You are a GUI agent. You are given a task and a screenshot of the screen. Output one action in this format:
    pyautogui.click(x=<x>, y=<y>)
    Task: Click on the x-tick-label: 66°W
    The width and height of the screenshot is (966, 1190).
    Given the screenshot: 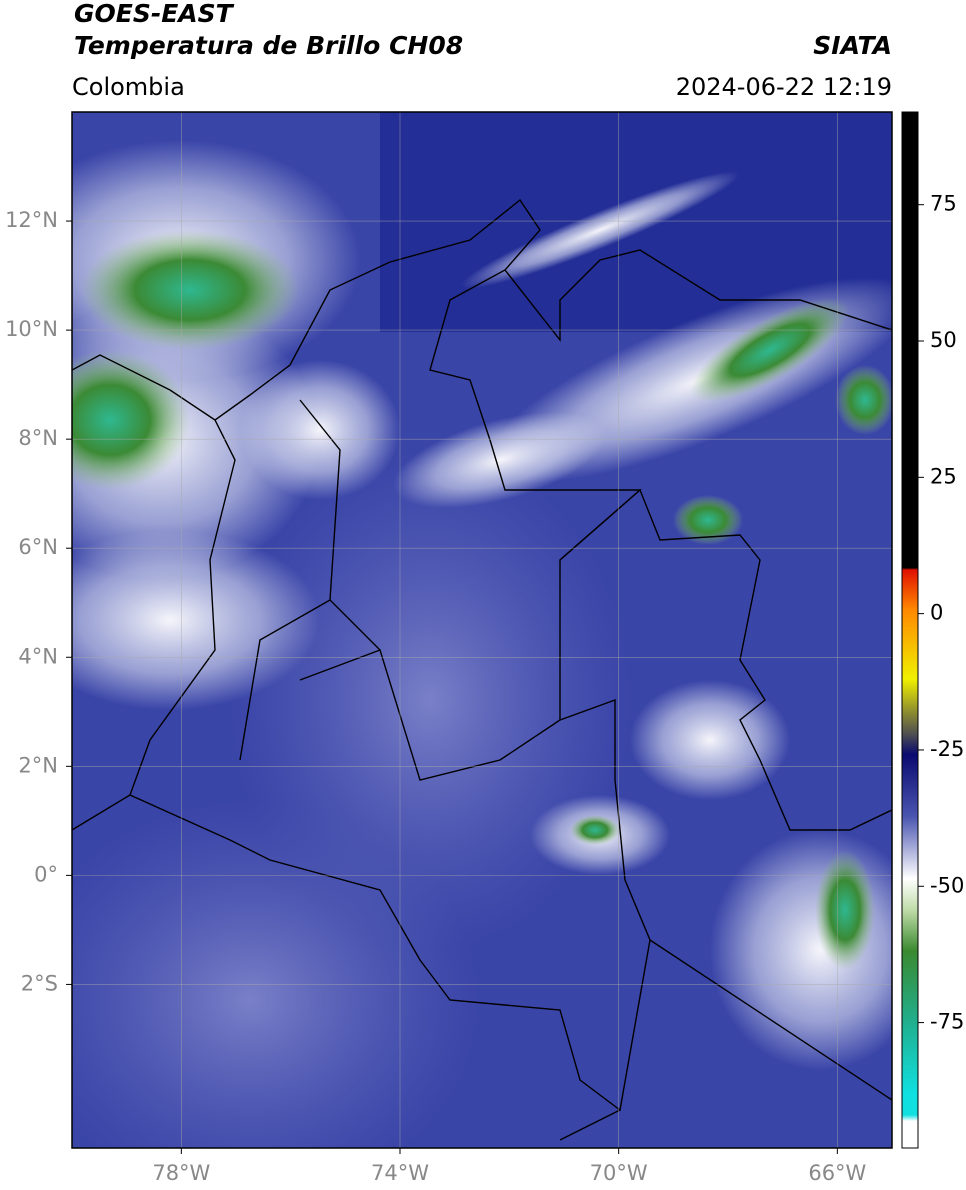 What is the action you would take?
    pyautogui.click(x=837, y=1173)
    